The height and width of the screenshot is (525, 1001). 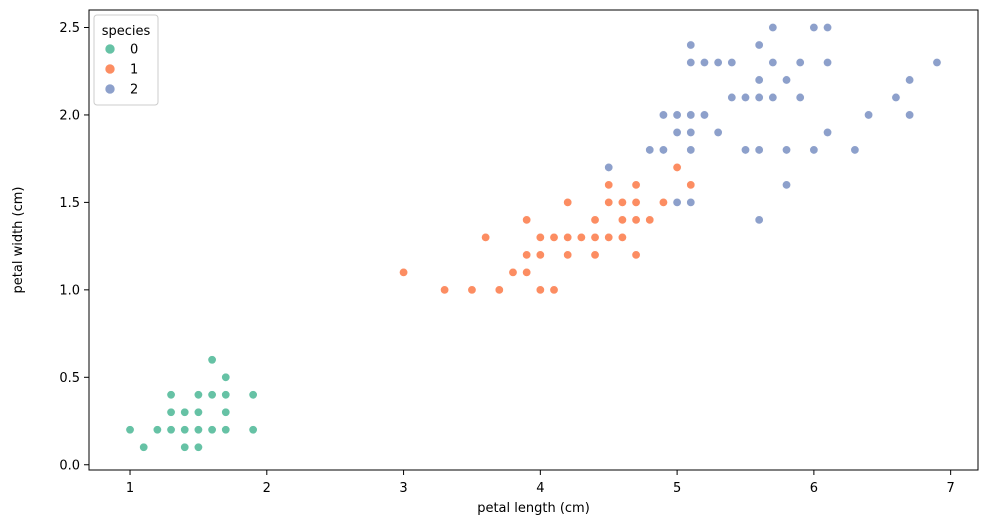 What do you see at coordinates (69, 203) in the screenshot?
I see `y-tick-label: 1.5` at bounding box center [69, 203].